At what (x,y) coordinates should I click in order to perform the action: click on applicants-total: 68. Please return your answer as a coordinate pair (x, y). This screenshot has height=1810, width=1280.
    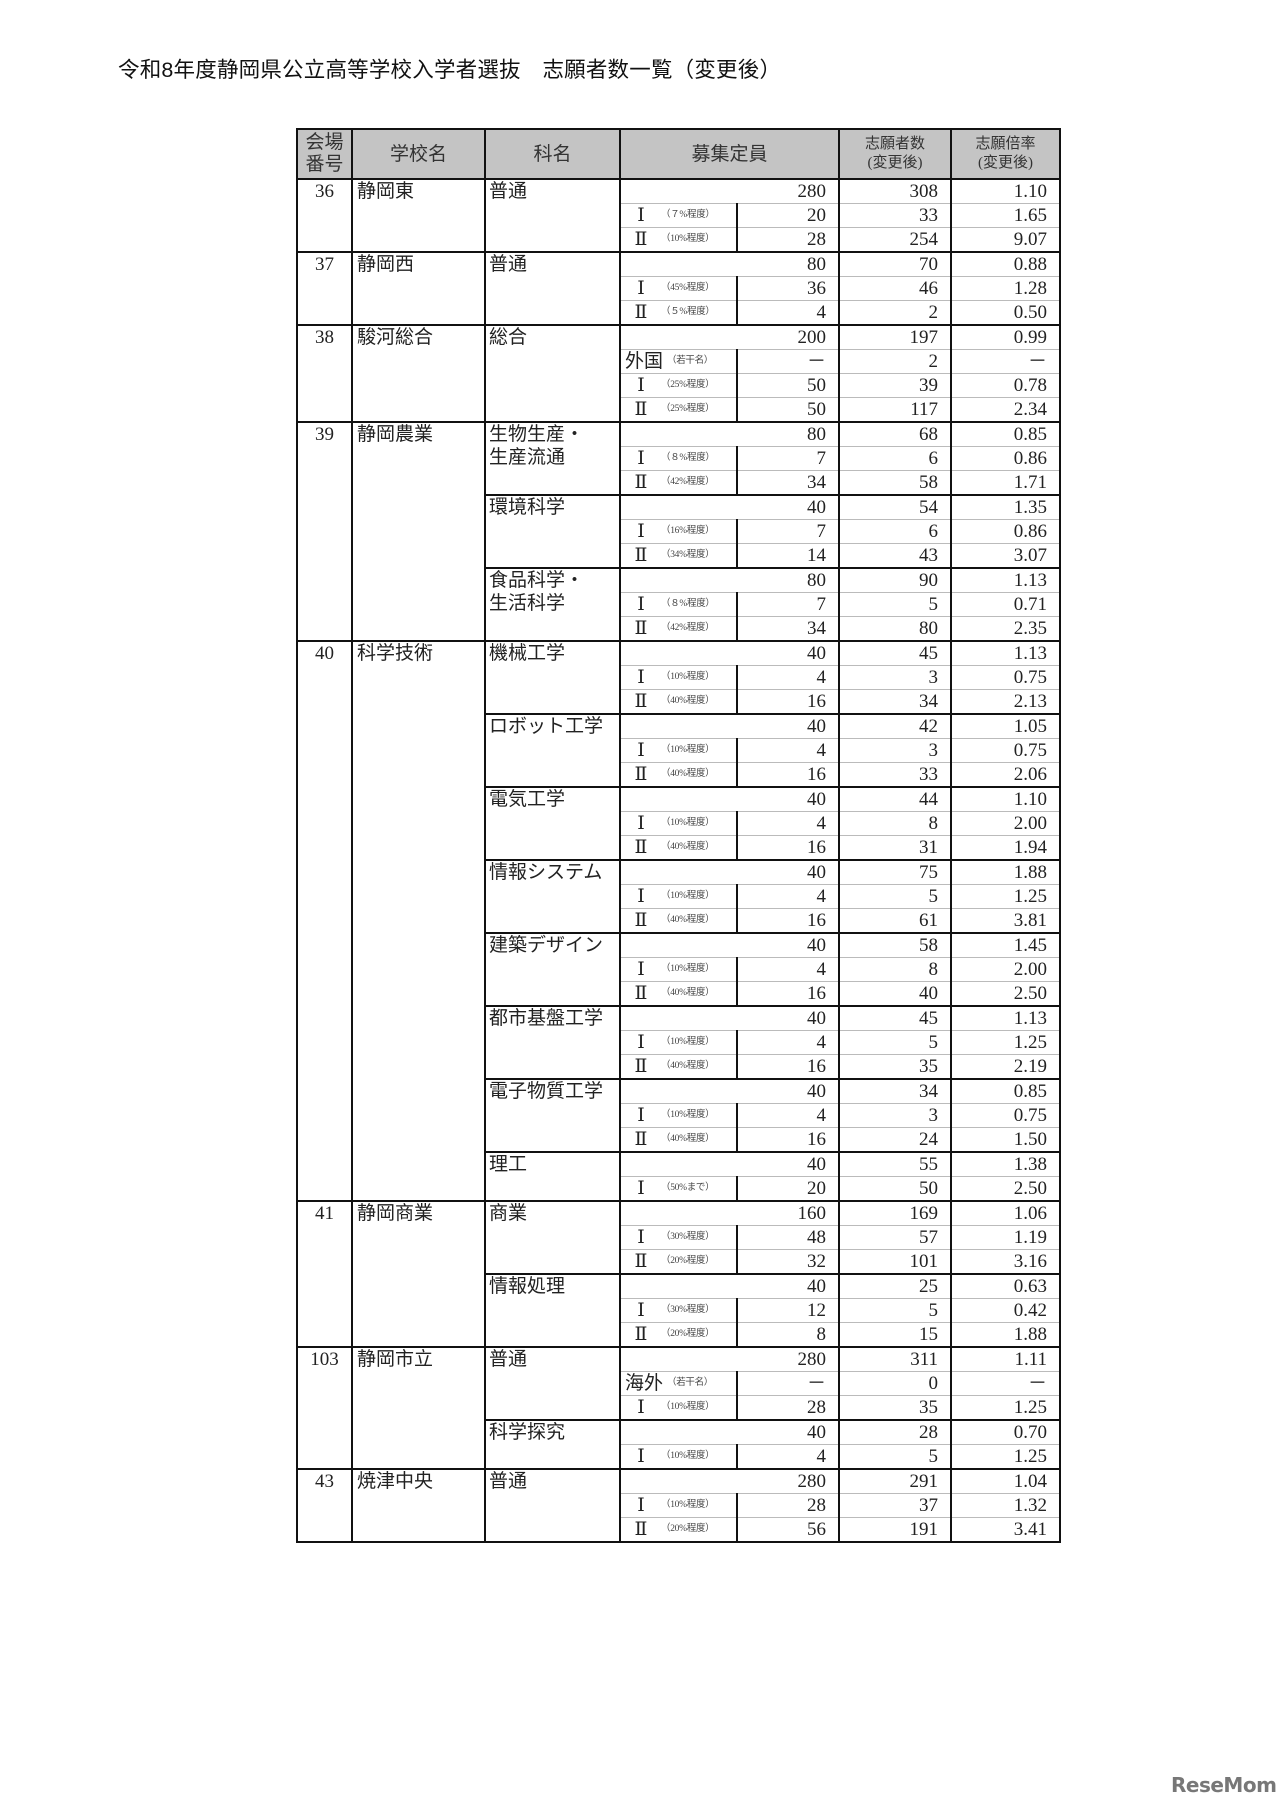
    Looking at the image, I should click on (895, 434).